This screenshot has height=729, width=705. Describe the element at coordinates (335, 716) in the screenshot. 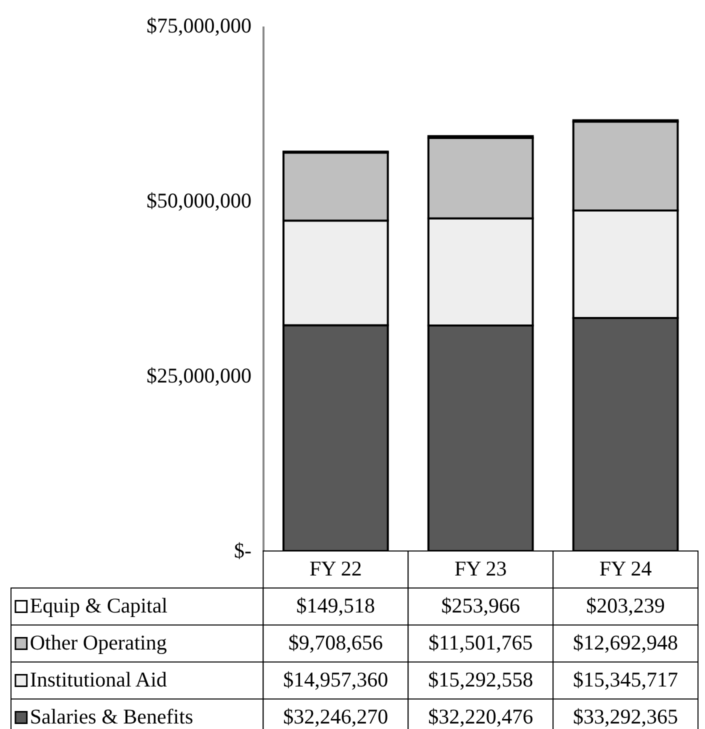

I see `data-label: $32,246,270` at that location.